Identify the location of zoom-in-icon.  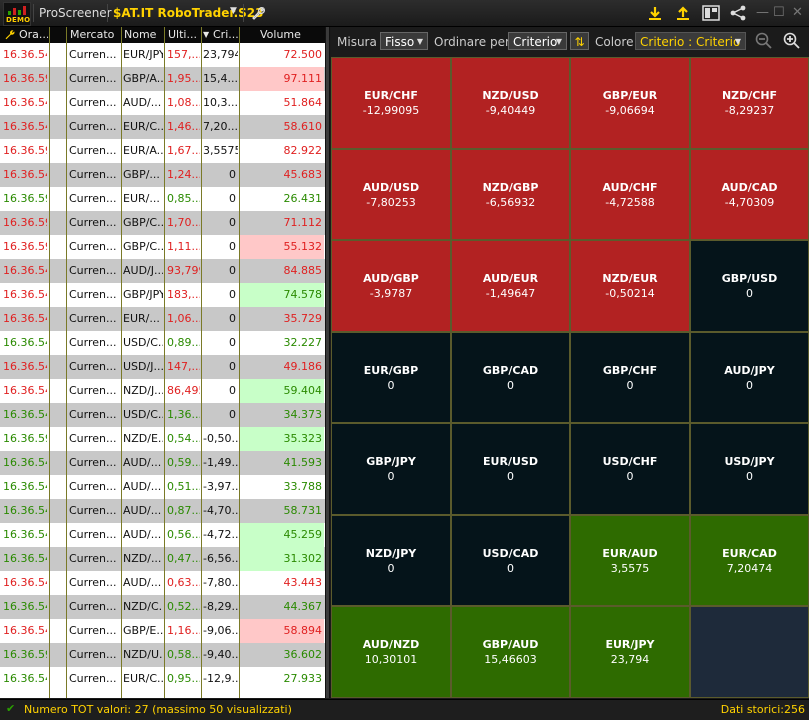
(792, 41).